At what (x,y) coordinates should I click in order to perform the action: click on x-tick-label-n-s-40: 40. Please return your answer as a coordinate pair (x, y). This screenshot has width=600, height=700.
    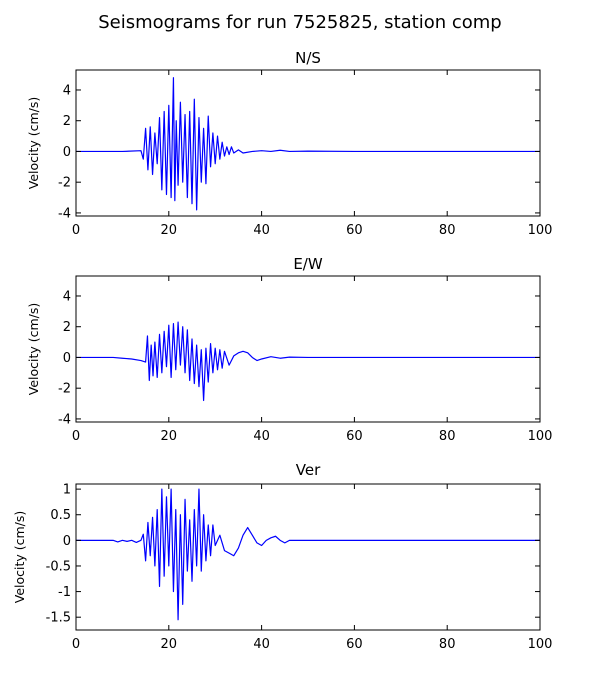
    Looking at the image, I should click on (261, 230).